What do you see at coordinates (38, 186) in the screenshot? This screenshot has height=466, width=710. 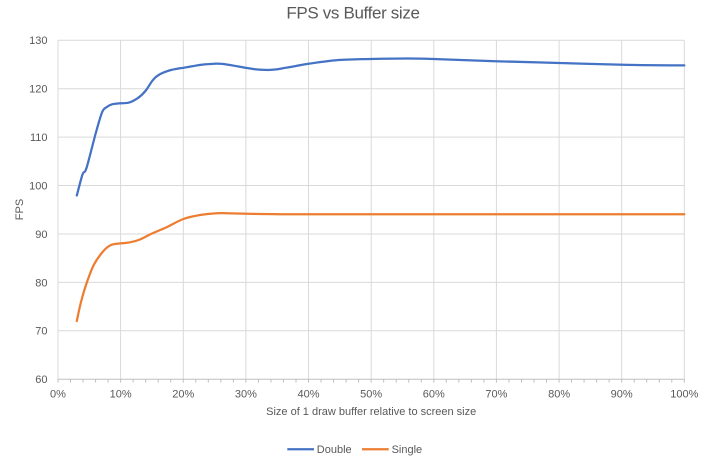 I see `svg-text: 100` at bounding box center [38, 186].